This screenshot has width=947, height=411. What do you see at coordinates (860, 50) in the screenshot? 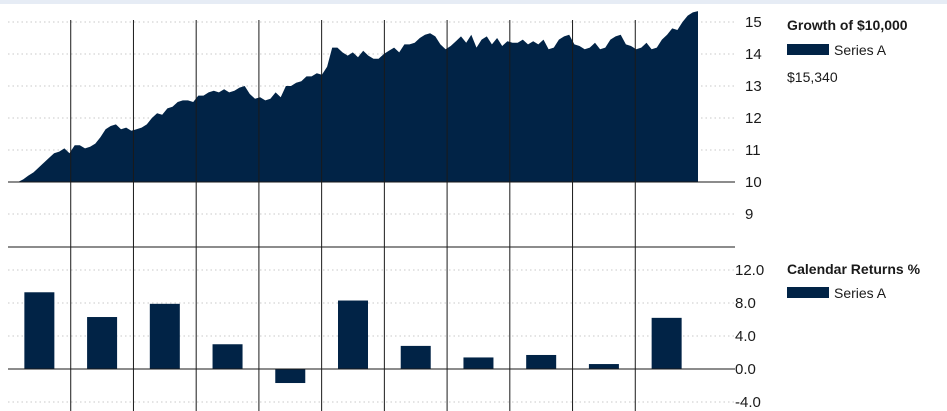
I see `growth-legend-label: Series A` at bounding box center [860, 50].